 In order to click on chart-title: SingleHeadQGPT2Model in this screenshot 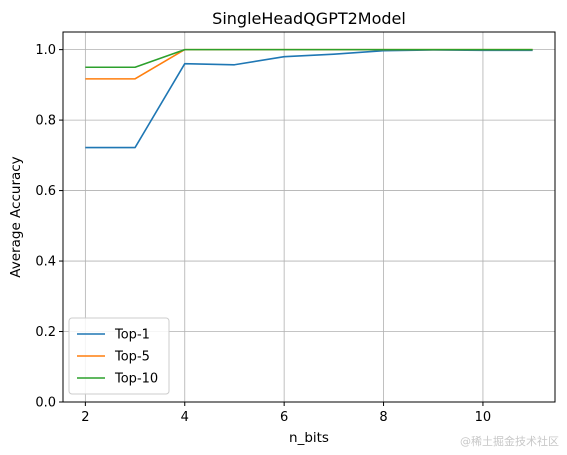, I will do `click(309, 18)`.